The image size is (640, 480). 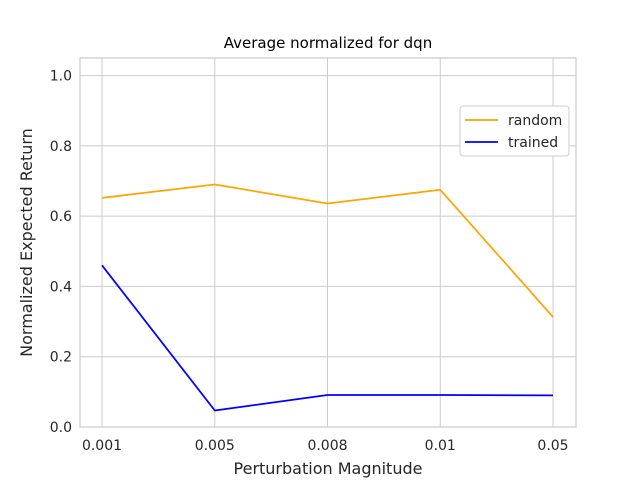 I want to click on chart-title: Average normalized for dqn, so click(x=328, y=43).